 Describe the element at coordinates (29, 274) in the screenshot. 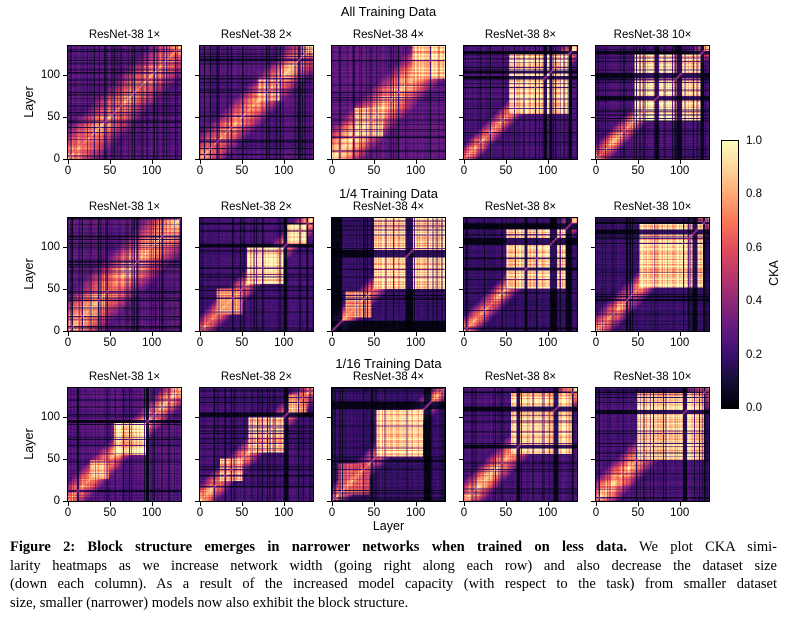

I see `y-axis-label-row-2: Layer` at that location.